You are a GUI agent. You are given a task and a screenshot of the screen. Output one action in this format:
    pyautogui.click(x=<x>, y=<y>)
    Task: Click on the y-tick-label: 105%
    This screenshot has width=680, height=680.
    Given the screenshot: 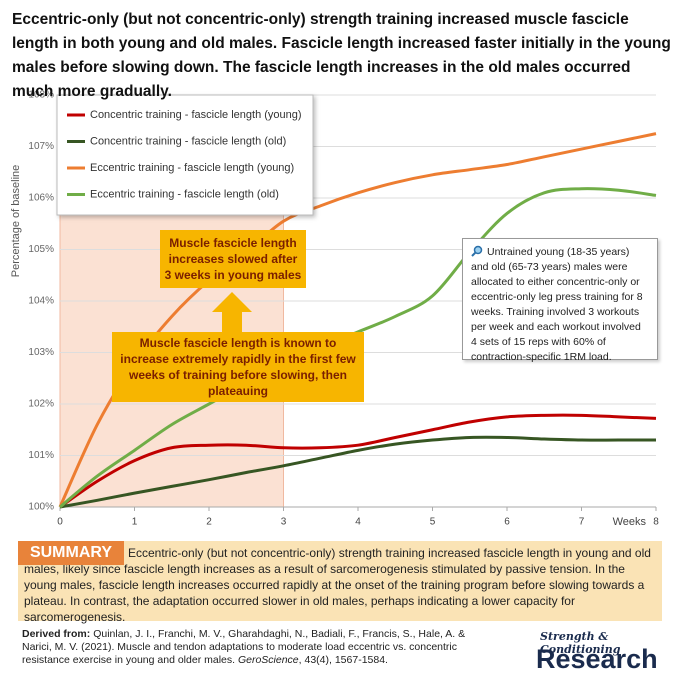 What is the action you would take?
    pyautogui.click(x=41, y=249)
    